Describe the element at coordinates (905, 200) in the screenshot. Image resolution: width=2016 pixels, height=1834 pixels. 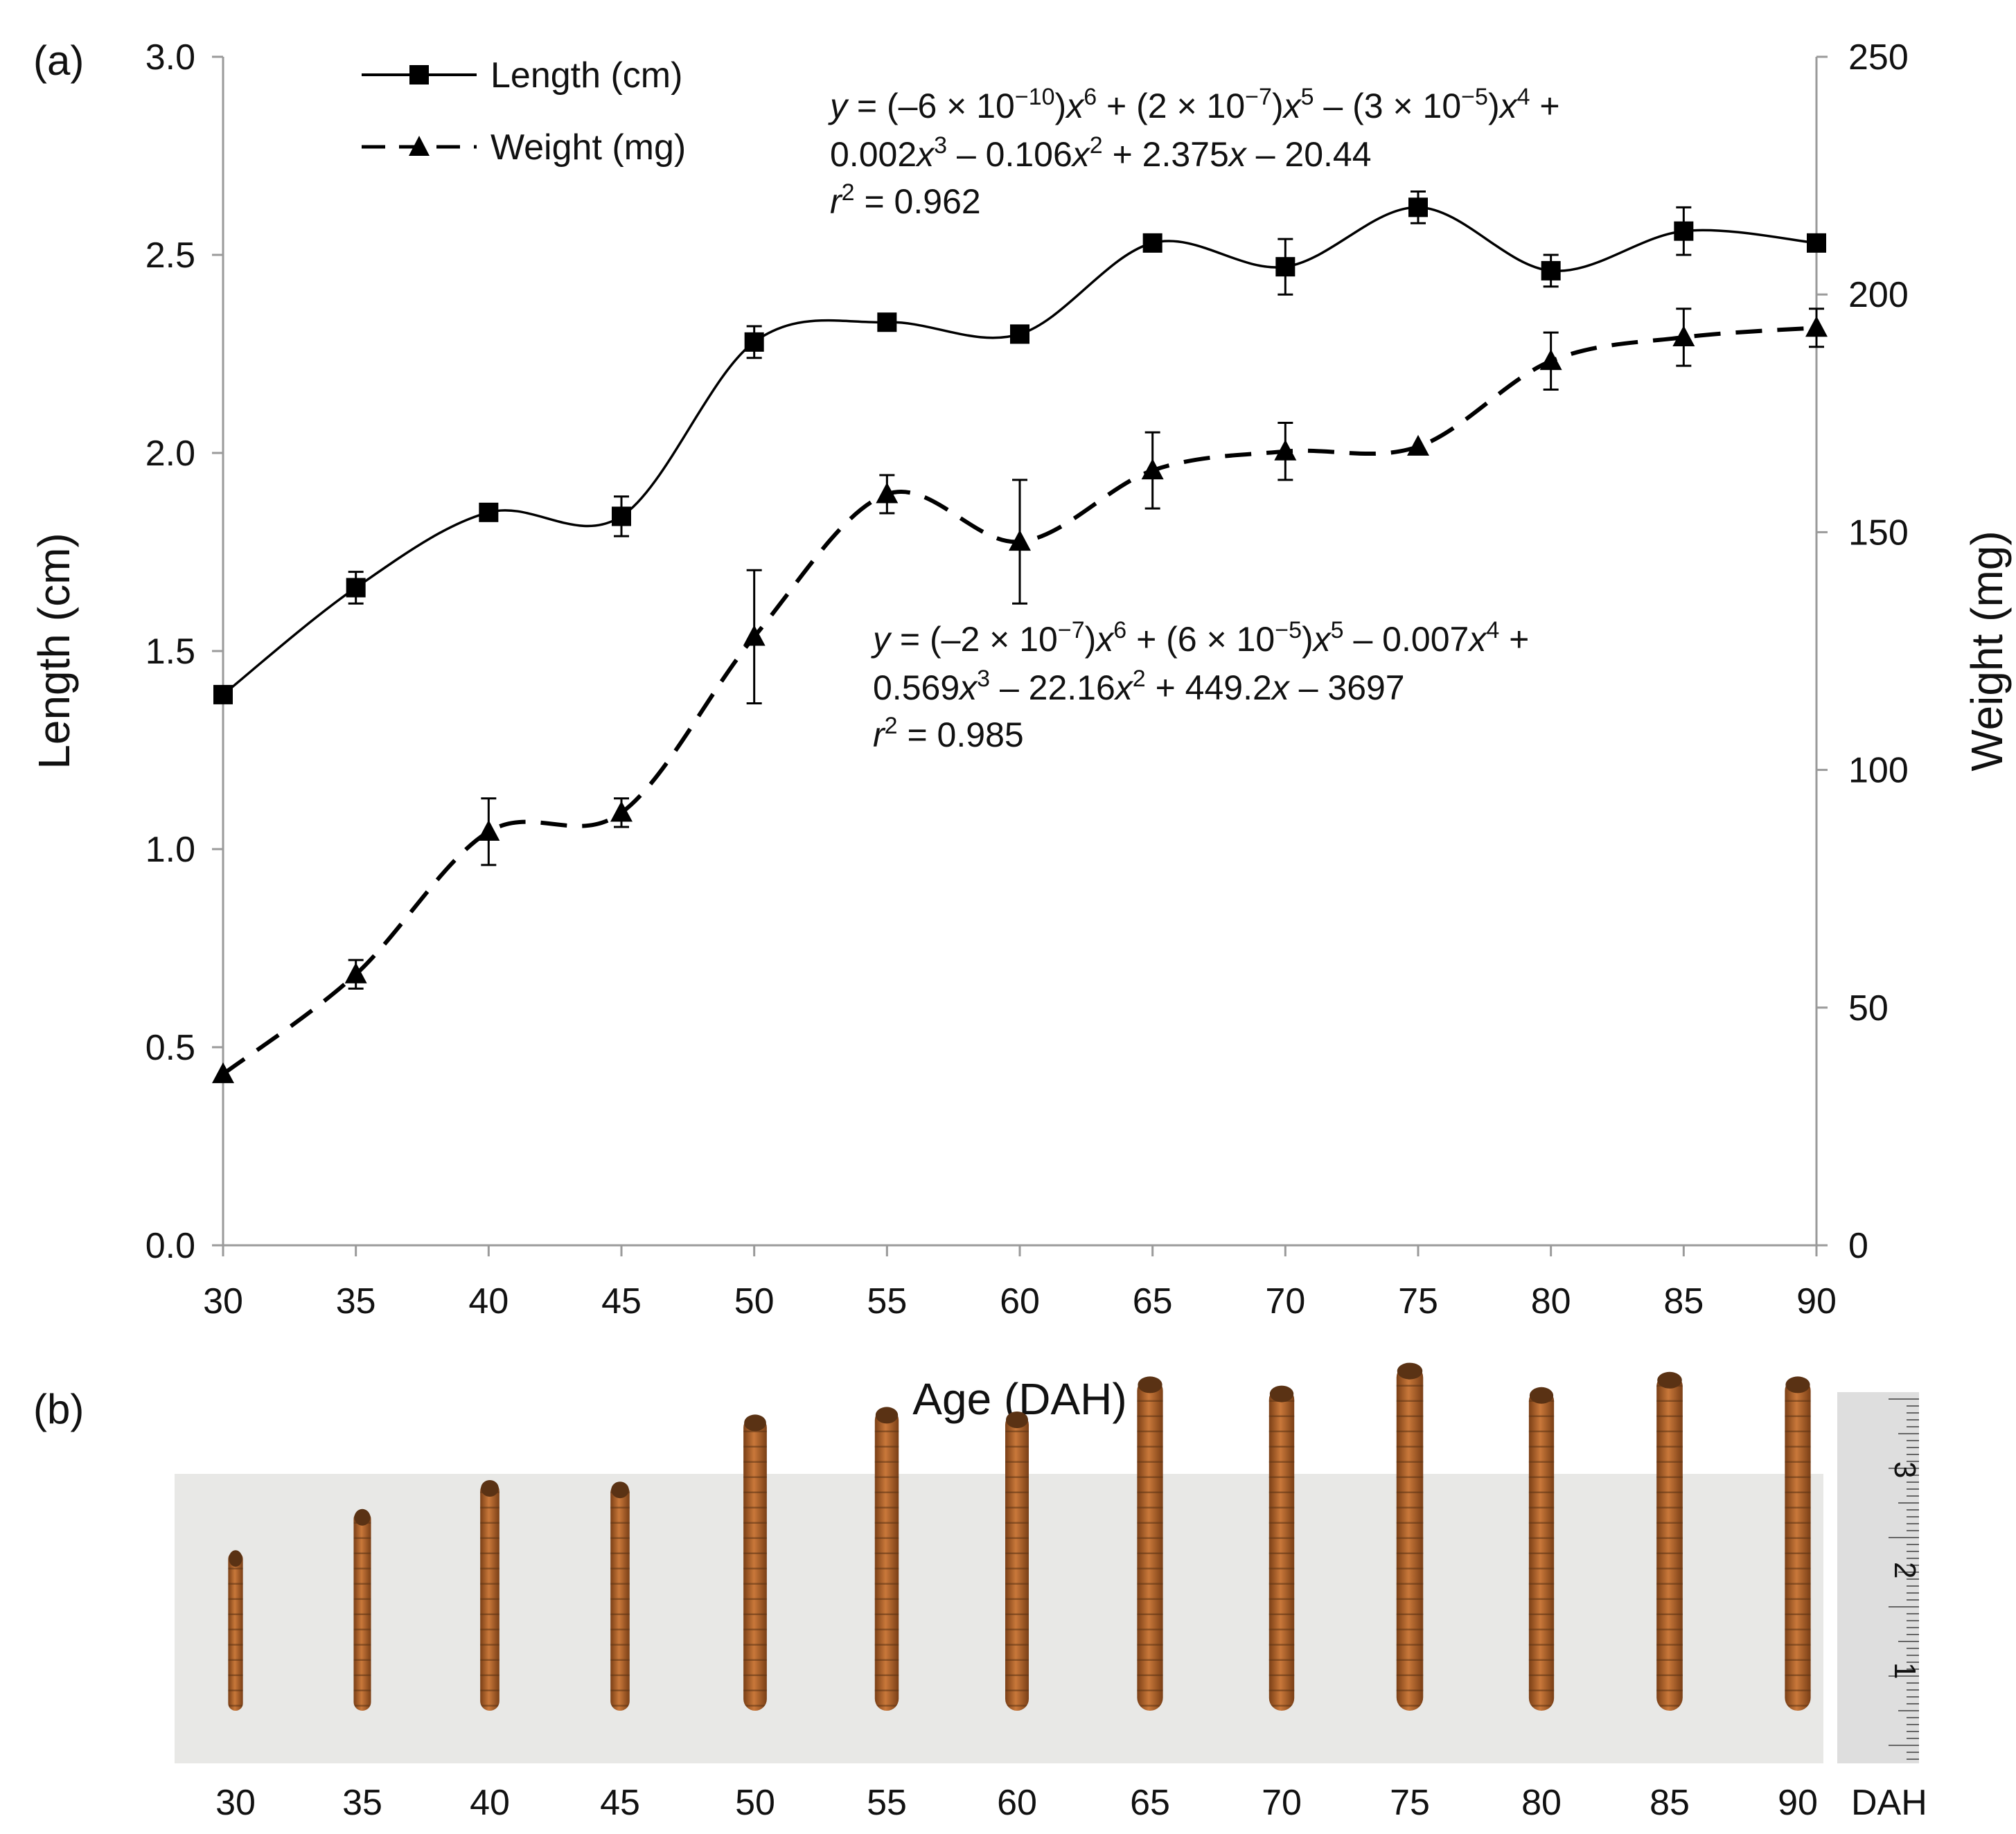
I see `length-fit-r2: r2 = 0.962` at that location.